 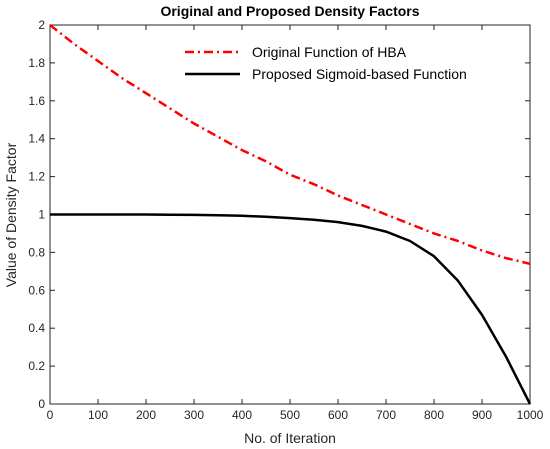 I want to click on y-tick-label: 0, so click(x=41, y=404).